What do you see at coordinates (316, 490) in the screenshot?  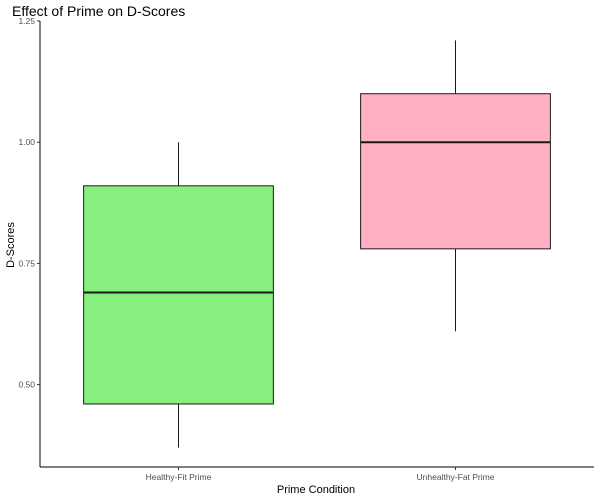 I see `x-axis-title: Prime Condition` at bounding box center [316, 490].